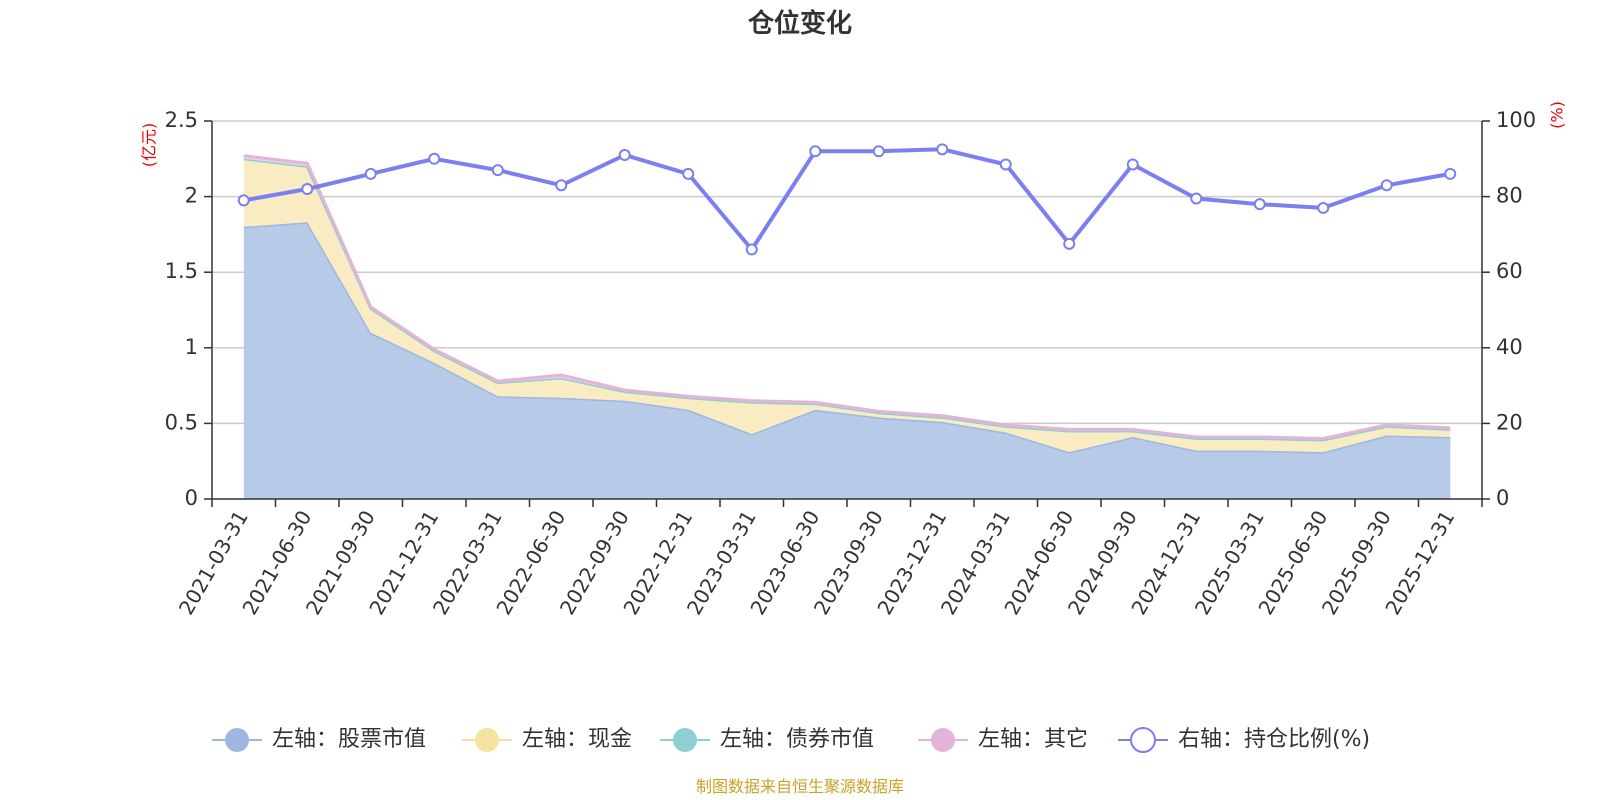 The image size is (1600, 800). I want to click on right-tick-label: 40, so click(1509, 347).